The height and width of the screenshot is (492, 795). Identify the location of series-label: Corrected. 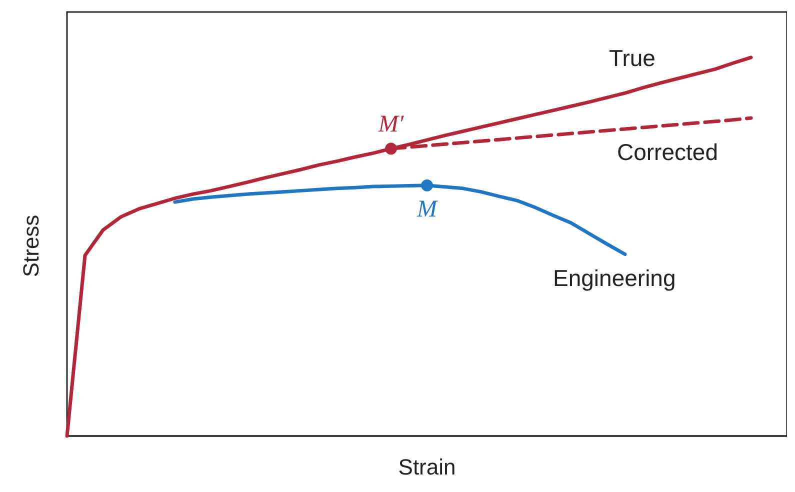
(667, 151).